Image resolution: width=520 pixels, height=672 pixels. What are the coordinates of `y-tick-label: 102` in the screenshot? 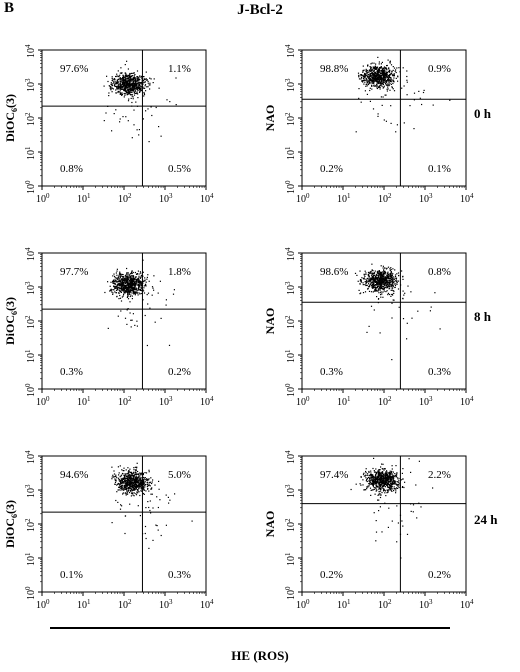 It's located at (290, 119).